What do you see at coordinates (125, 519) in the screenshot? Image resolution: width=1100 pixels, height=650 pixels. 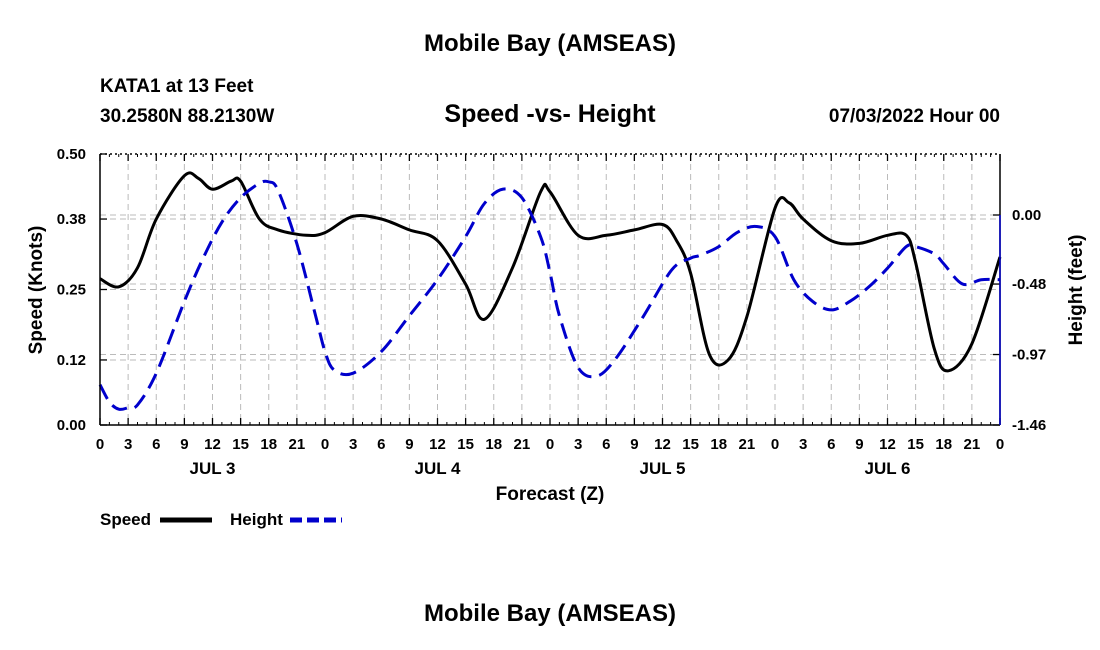 I see `legend-label-speed: Speed` at bounding box center [125, 519].